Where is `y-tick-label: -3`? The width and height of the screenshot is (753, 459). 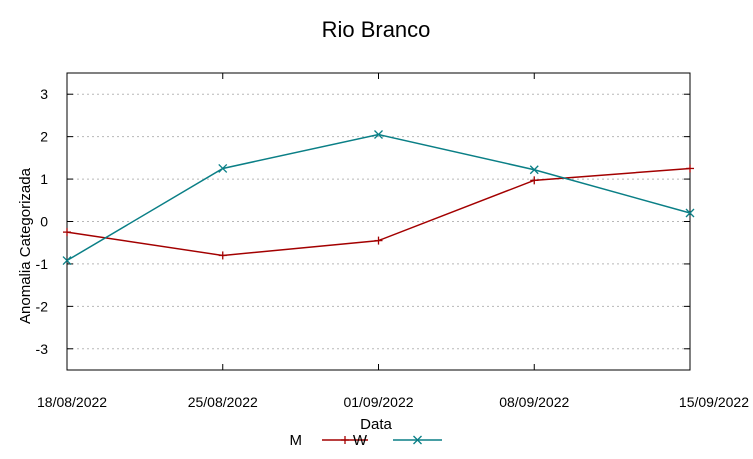 y-tick-label: -3 is located at coordinates (42, 349).